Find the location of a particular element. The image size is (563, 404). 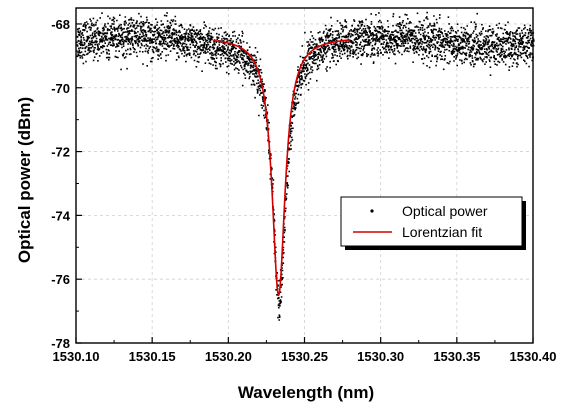

x-tick-label: 1530.35 is located at coordinates (456, 356).